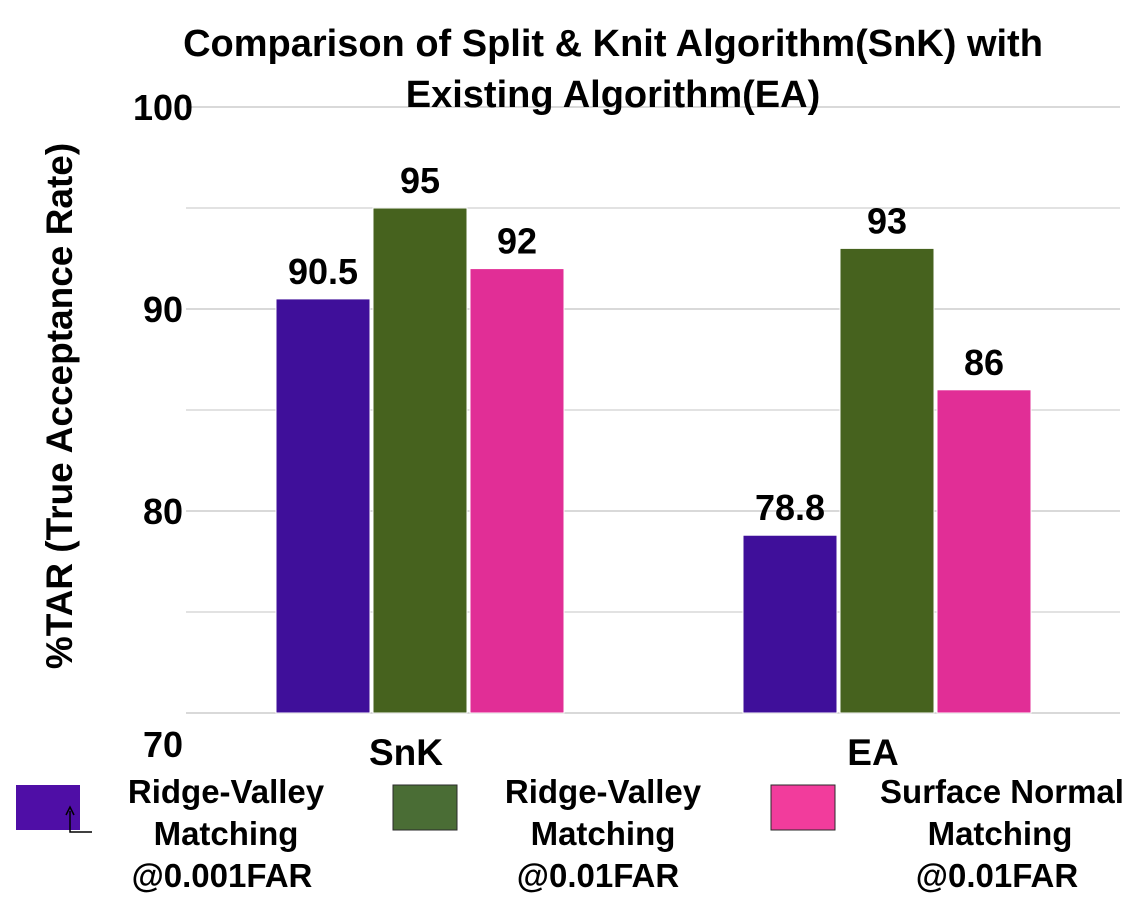 The height and width of the screenshot is (902, 1148). Describe the element at coordinates (997, 875) in the screenshot. I see `legend-label-surface-normal-001-line-3: @0.01FAR` at that location.